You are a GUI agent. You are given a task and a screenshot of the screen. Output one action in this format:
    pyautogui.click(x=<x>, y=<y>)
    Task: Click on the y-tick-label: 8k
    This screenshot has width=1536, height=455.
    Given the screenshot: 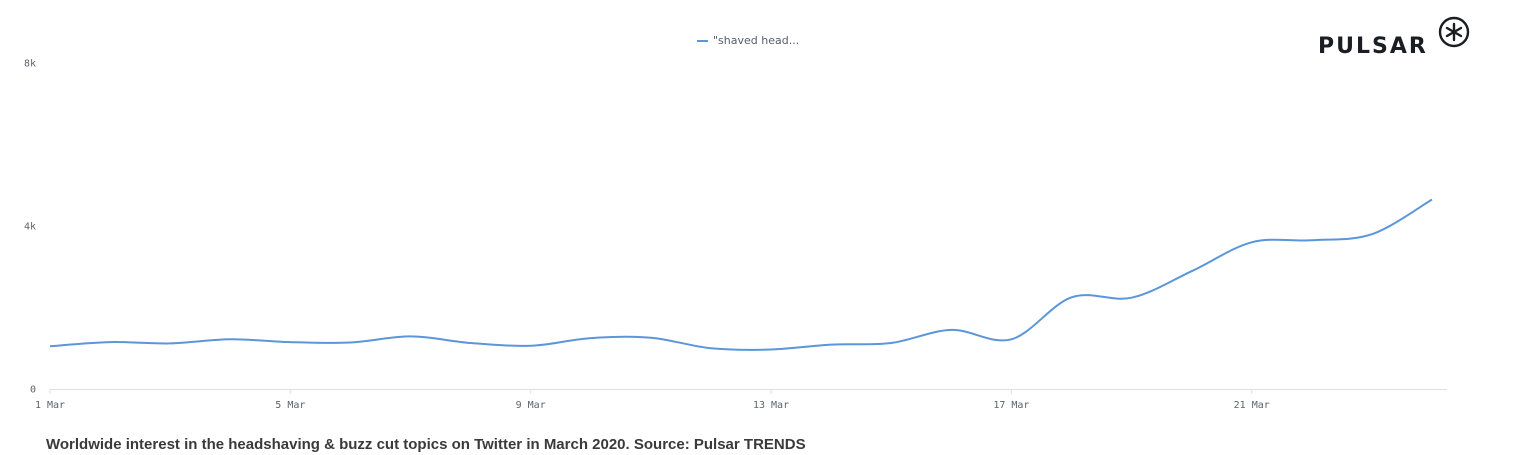 What is the action you would take?
    pyautogui.click(x=30, y=64)
    